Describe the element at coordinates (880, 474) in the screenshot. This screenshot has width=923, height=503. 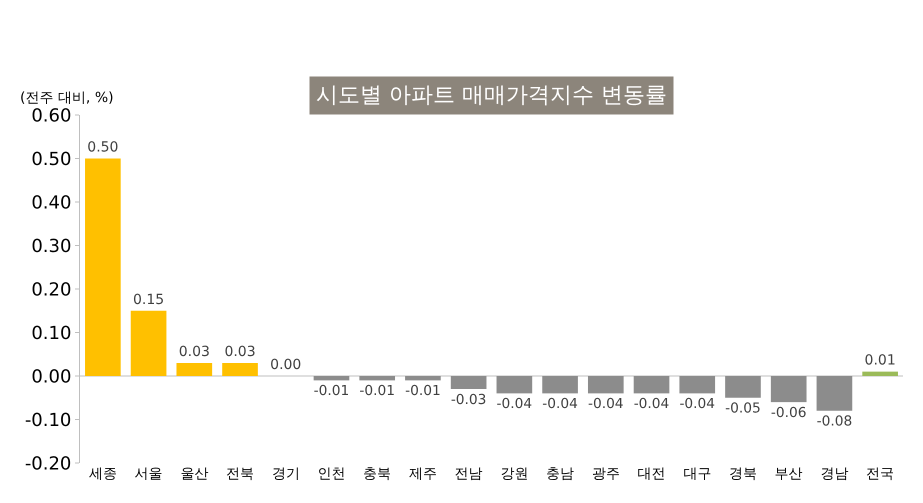
I see `x-tick-label: 전국` at that location.